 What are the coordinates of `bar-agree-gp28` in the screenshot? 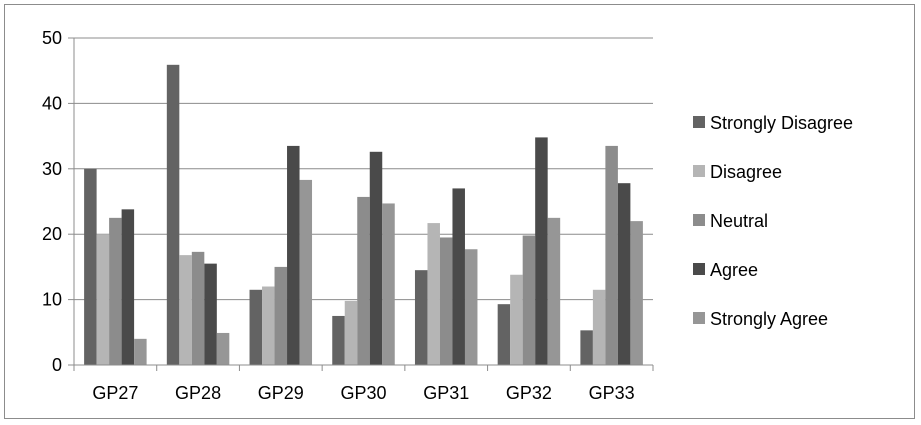 It's located at (210, 314).